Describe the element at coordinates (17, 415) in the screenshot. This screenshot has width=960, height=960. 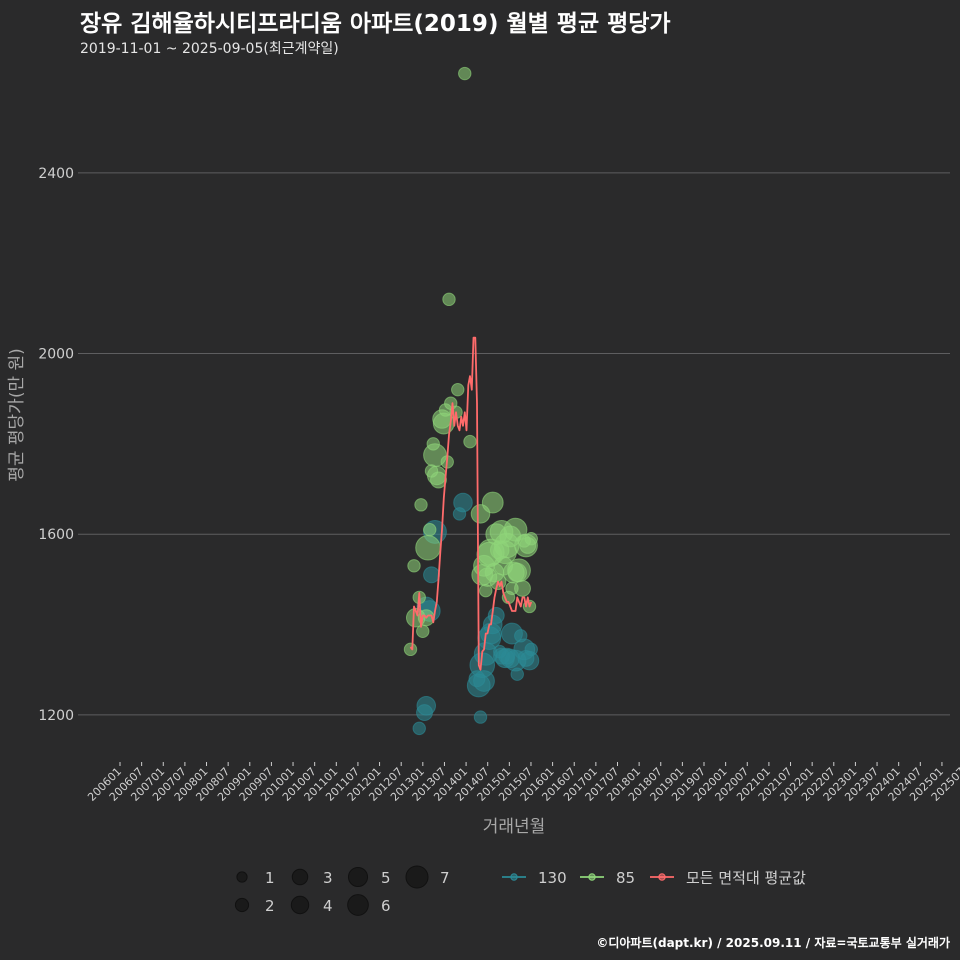
I see `y-axis-title: 평균 평당가(만 원)` at that location.